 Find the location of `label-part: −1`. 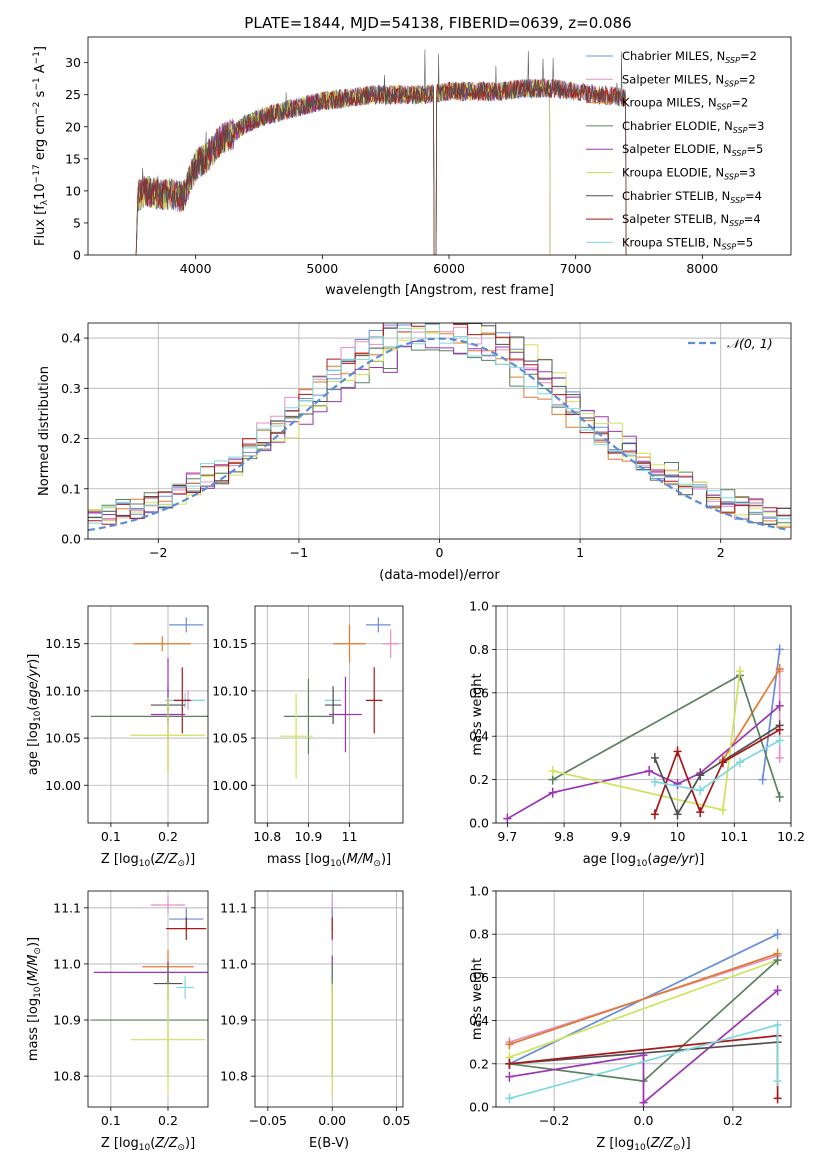

label-part: −1 is located at coordinates (37, 57).